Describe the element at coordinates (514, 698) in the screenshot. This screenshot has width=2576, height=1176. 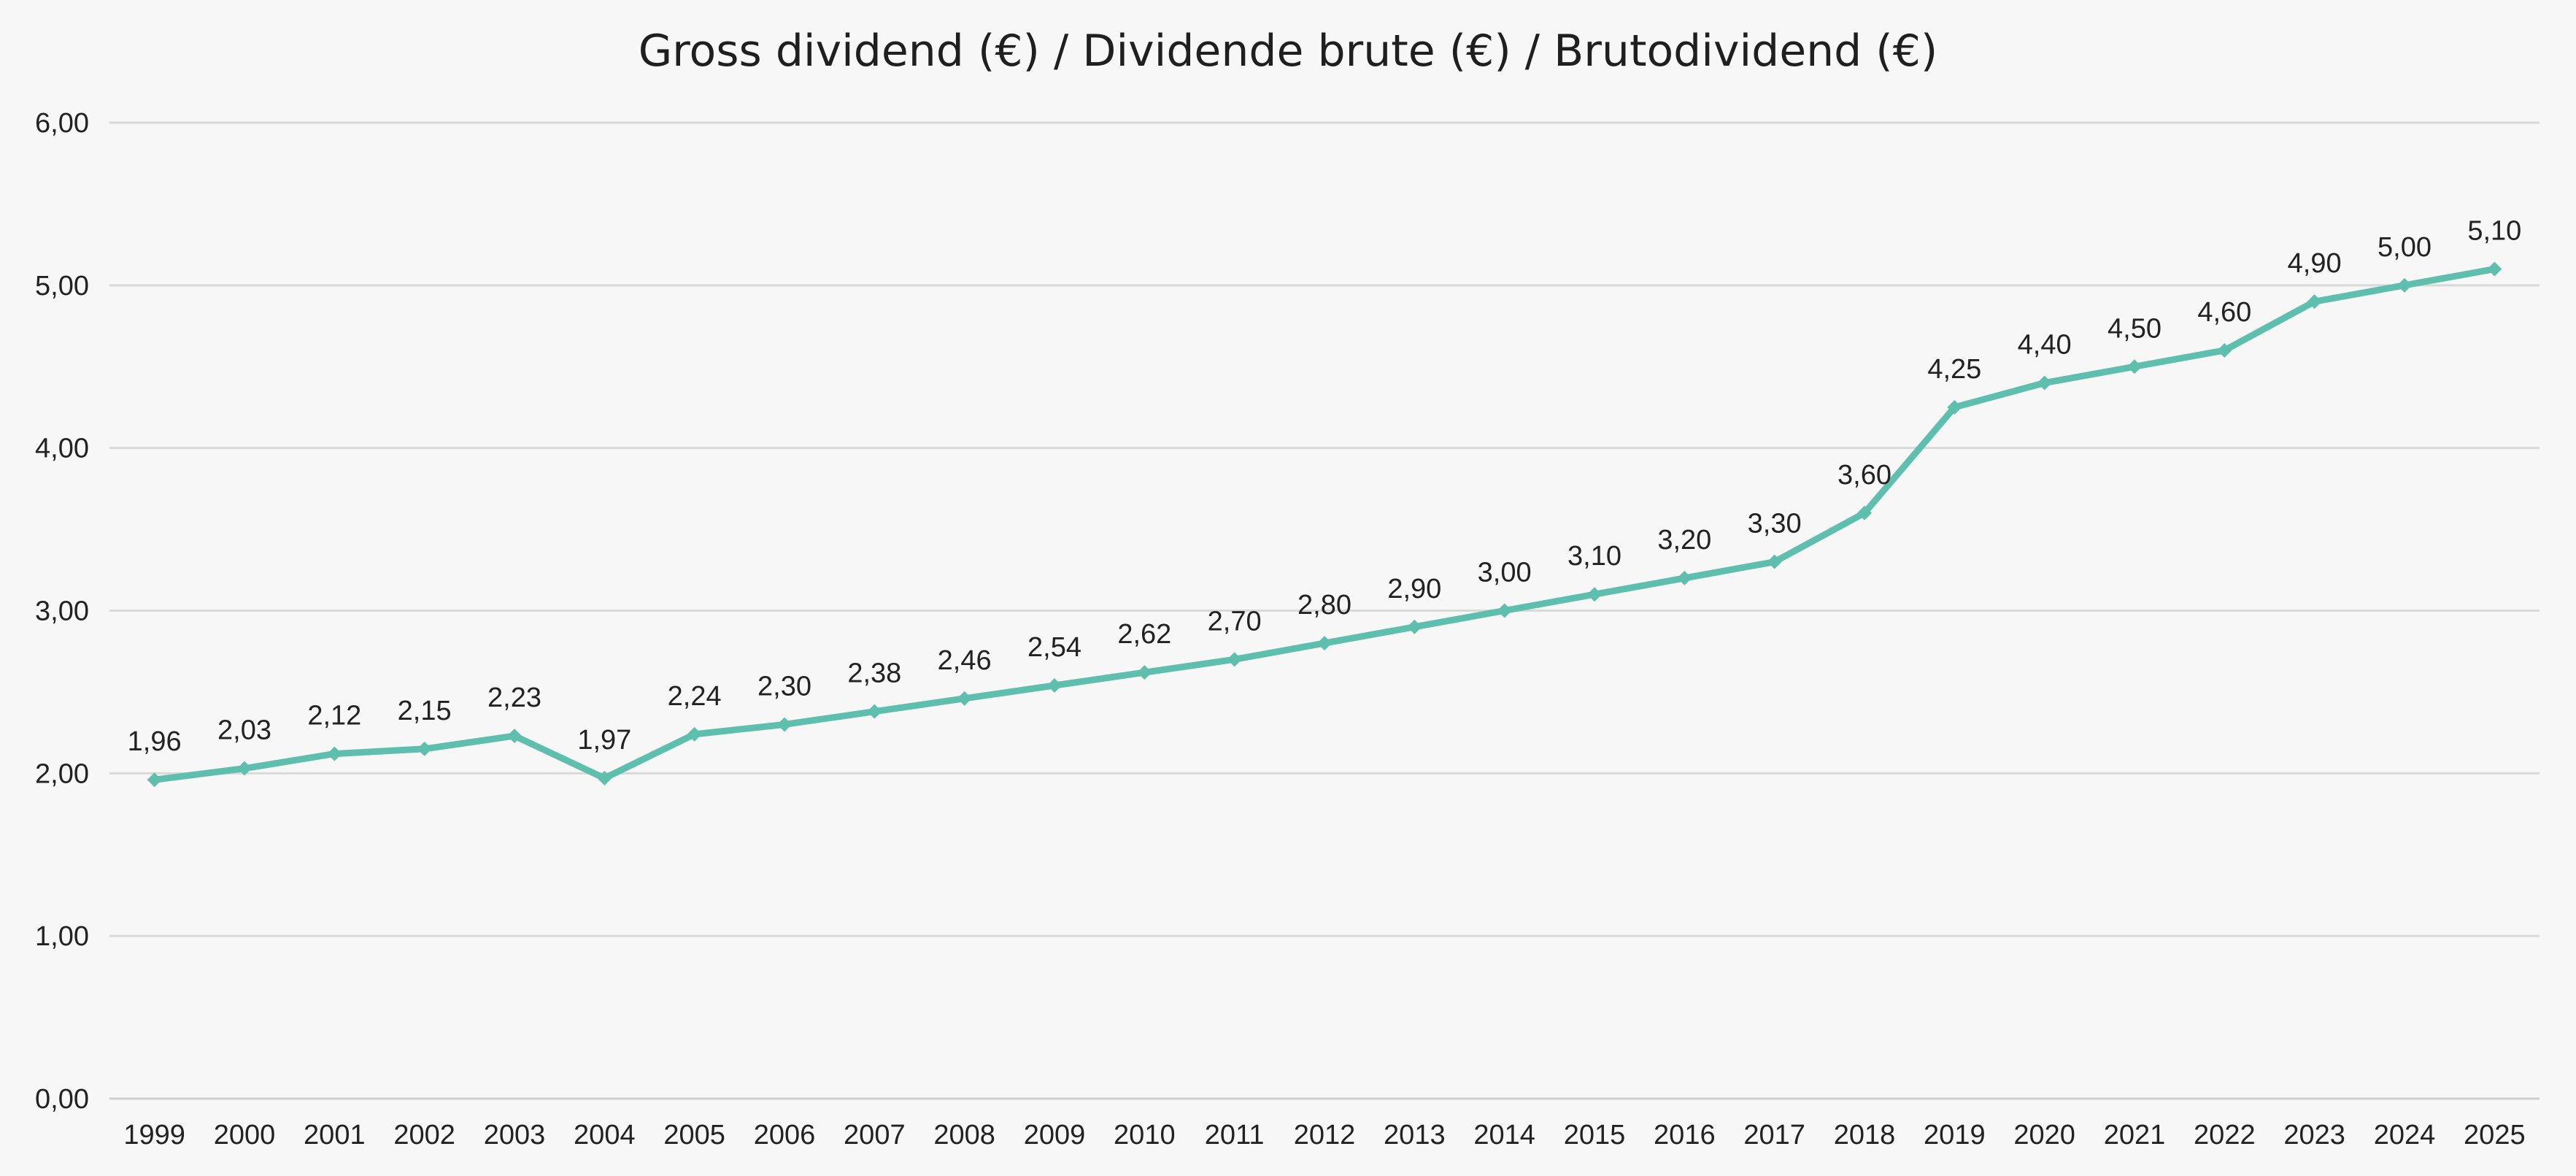
I see `data-label: 2,23` at that location.